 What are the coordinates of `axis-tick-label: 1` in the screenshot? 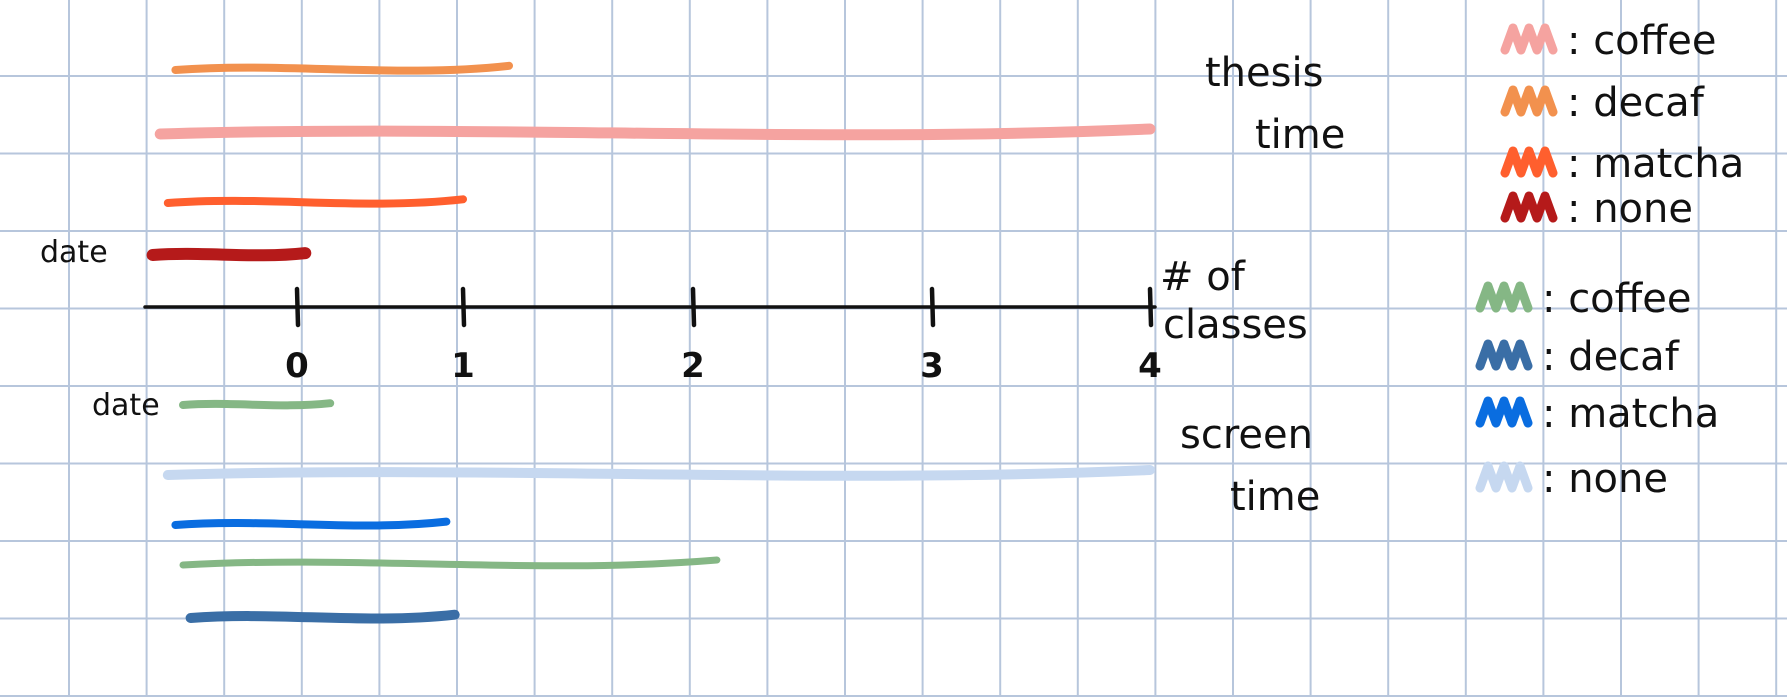 It's located at (463, 366).